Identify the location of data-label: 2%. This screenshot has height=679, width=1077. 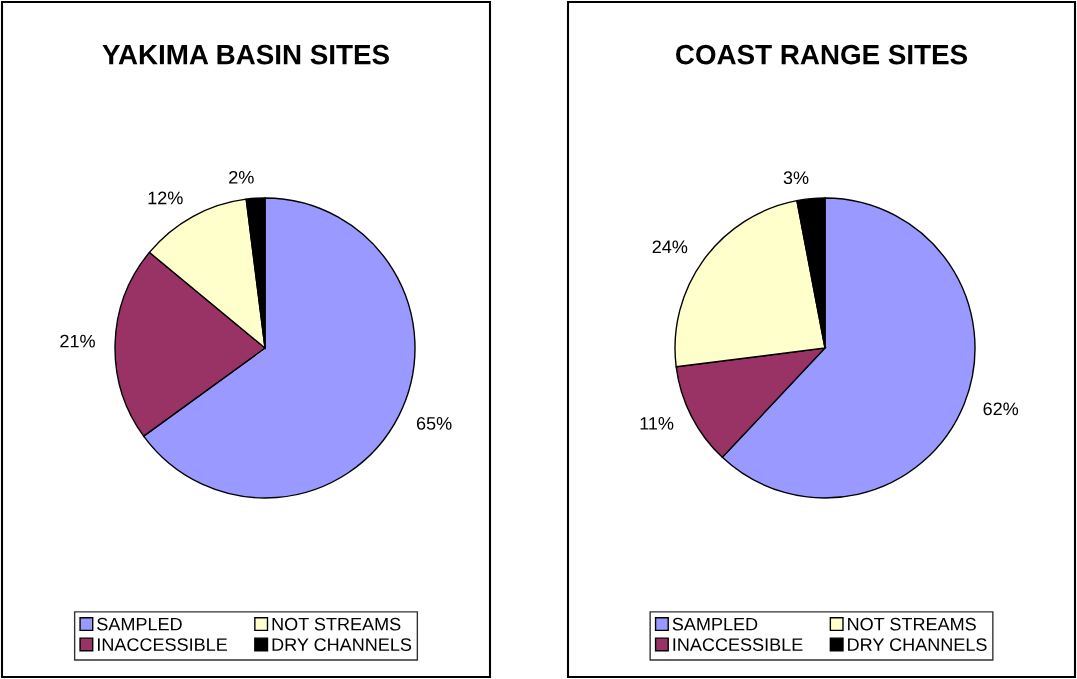
(241, 177).